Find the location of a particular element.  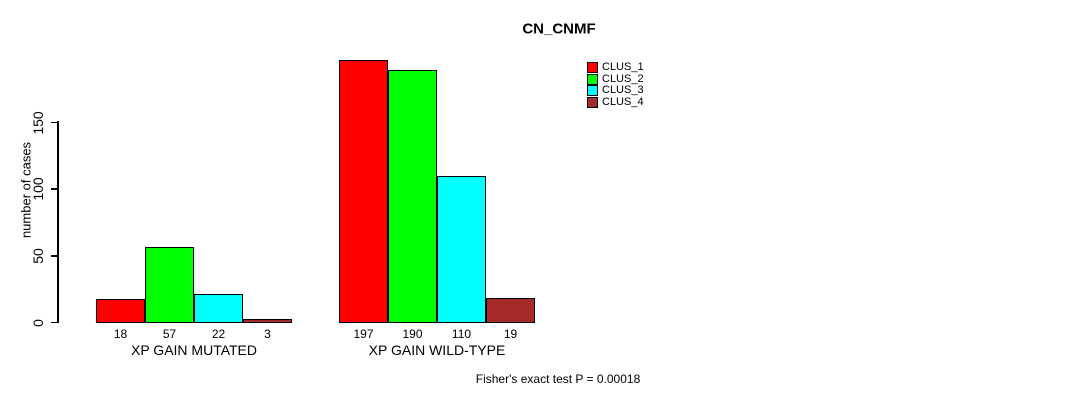

legend-row: CLUS_2 is located at coordinates (632, 78).